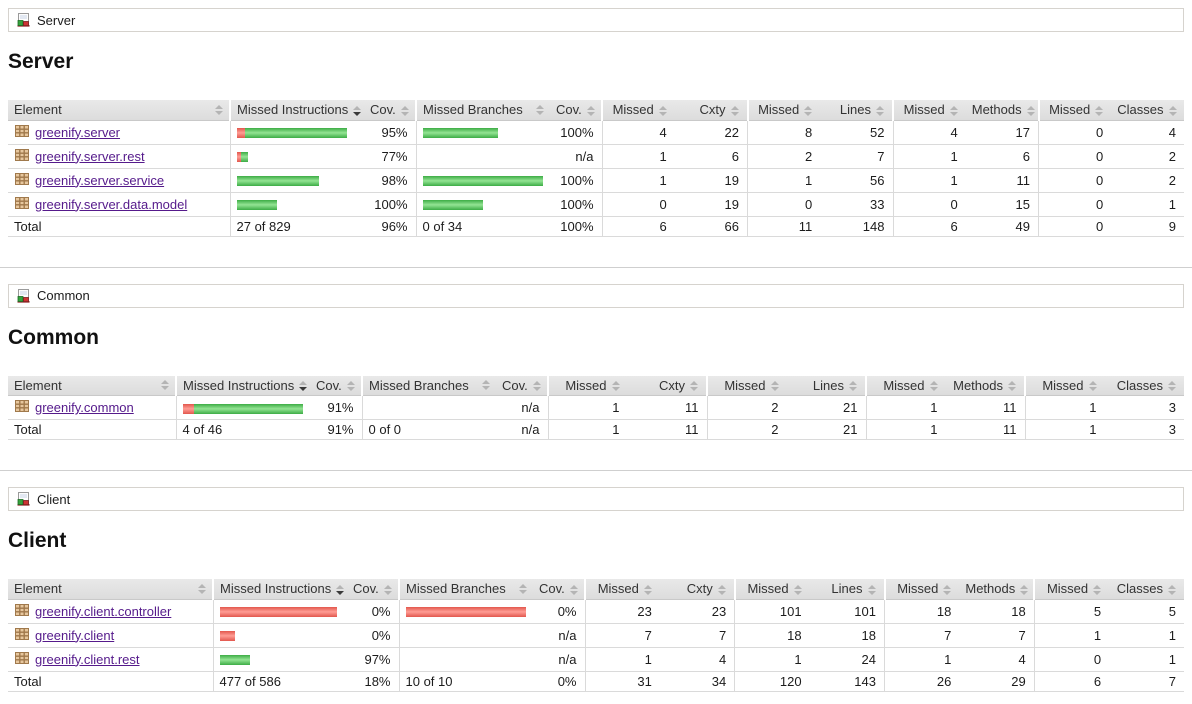 The image size is (1192, 704). I want to click on column-header-label: Cxty, so click(712, 110).